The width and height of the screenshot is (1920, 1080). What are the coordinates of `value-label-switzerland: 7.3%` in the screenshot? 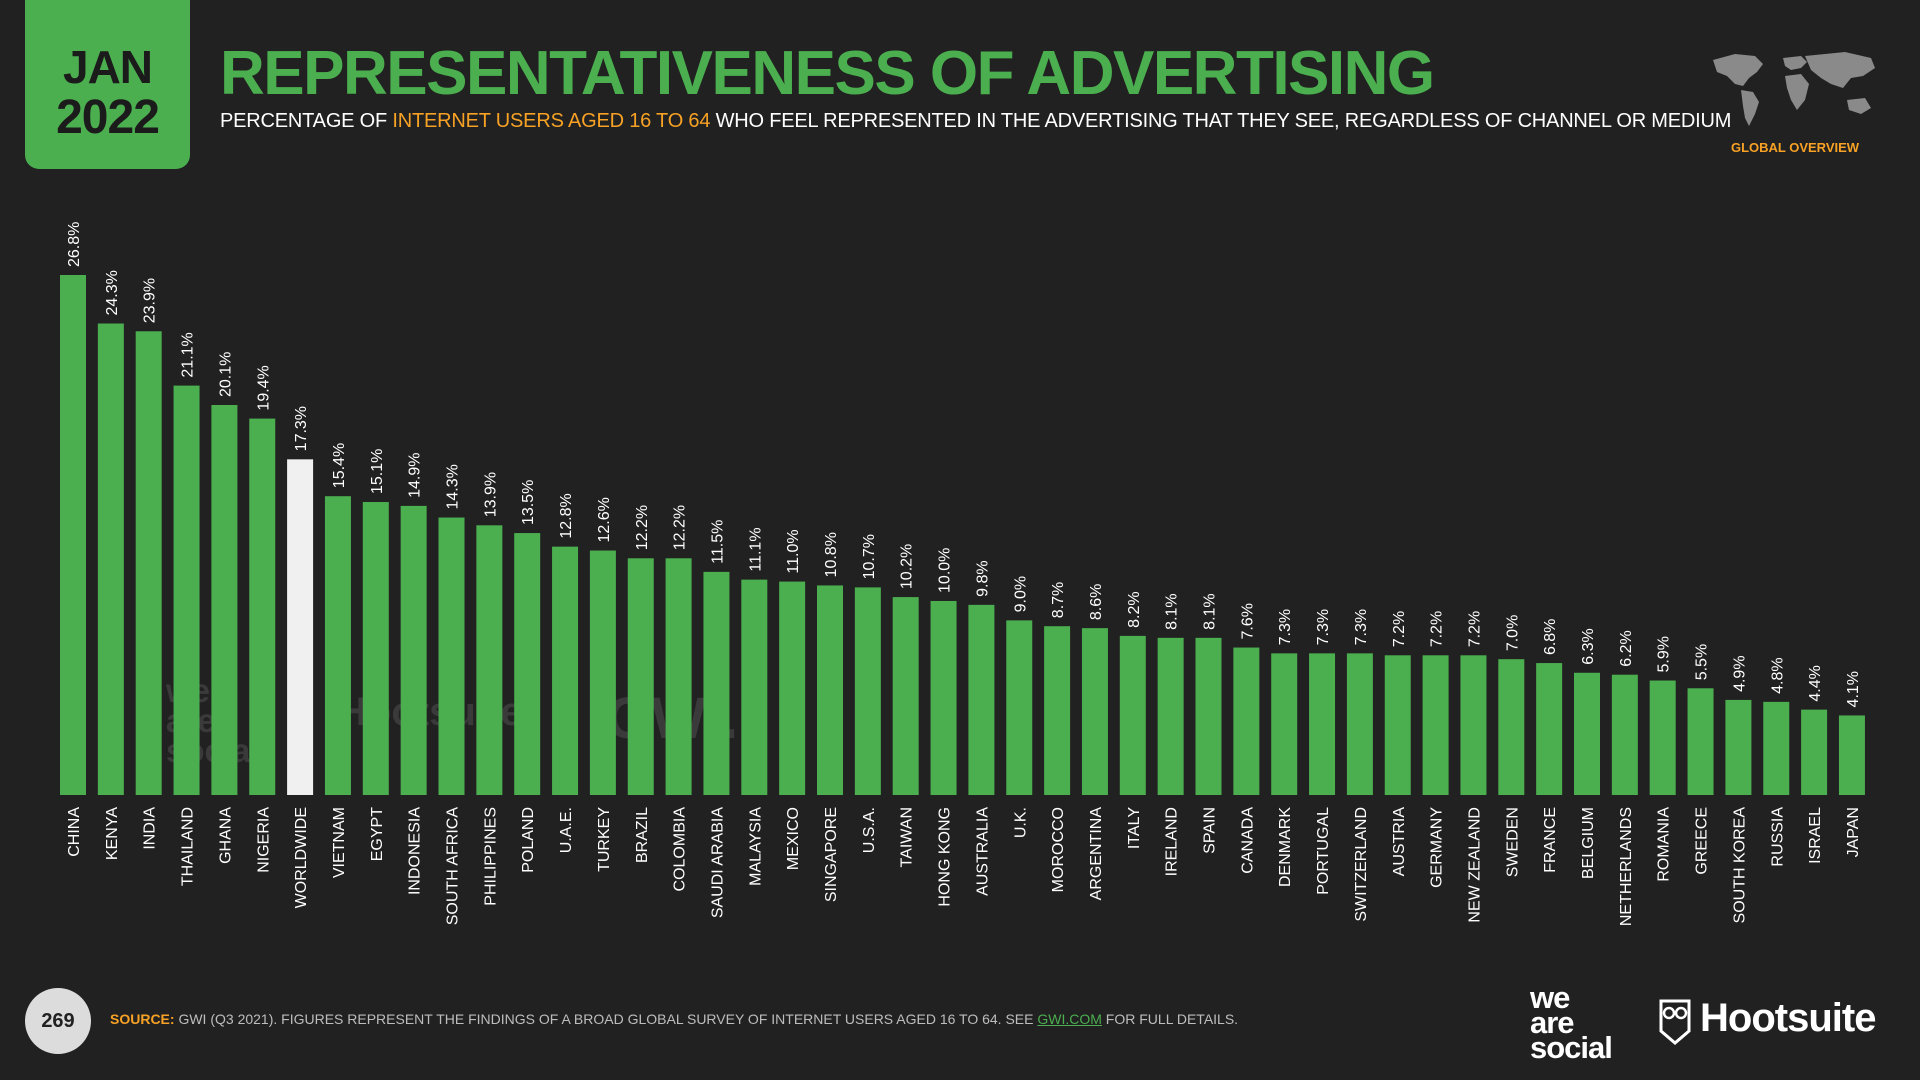 It's located at (1361, 627).